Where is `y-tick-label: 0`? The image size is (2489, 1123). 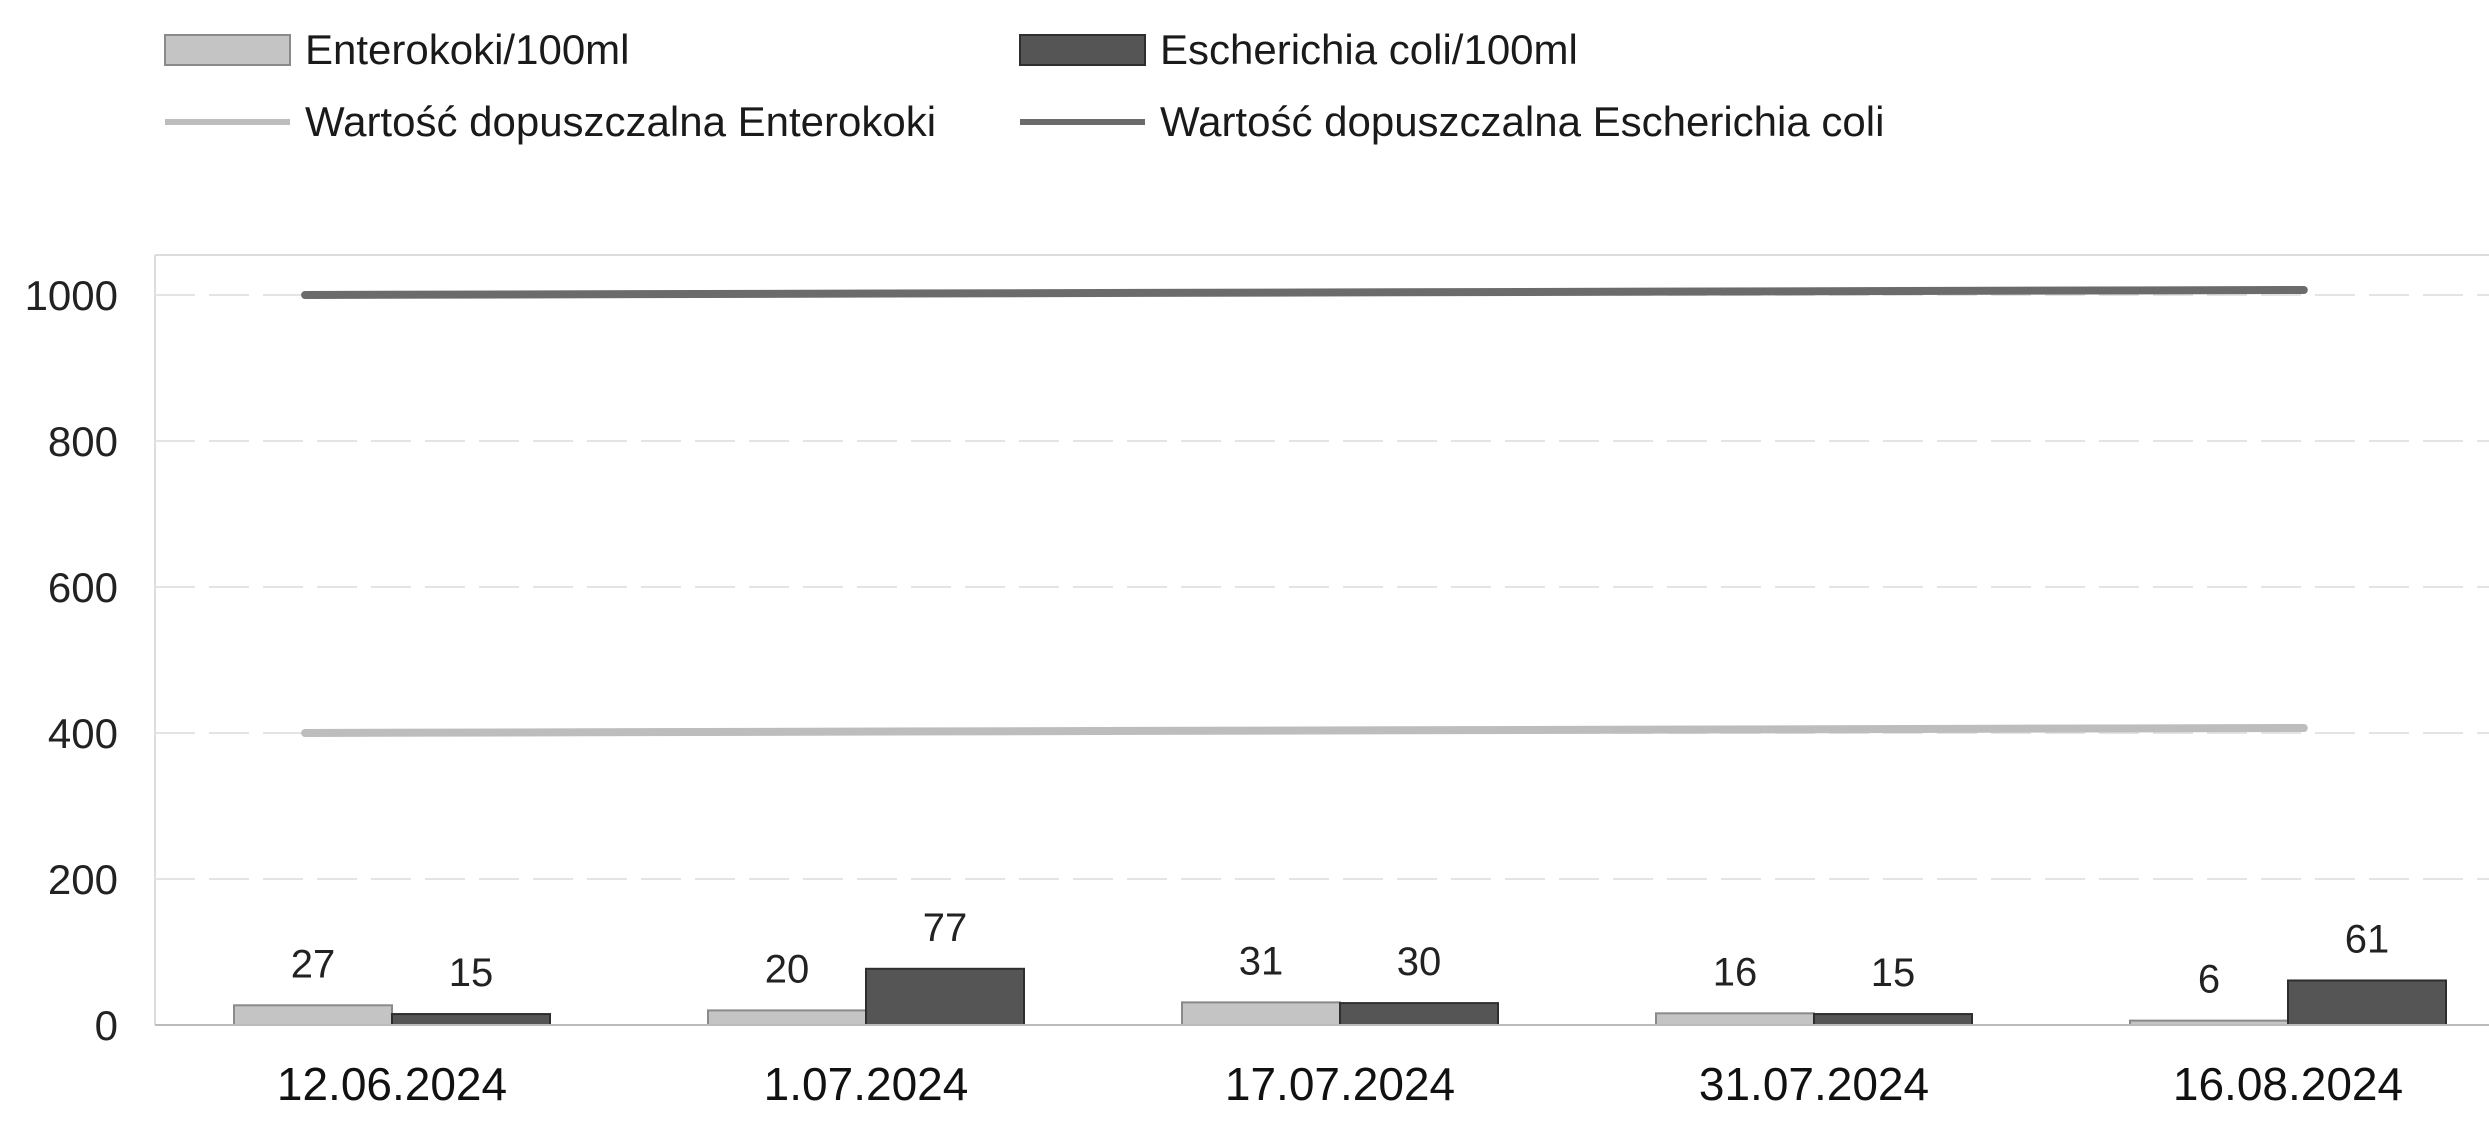
y-tick-label: 0 is located at coordinates (106, 1025).